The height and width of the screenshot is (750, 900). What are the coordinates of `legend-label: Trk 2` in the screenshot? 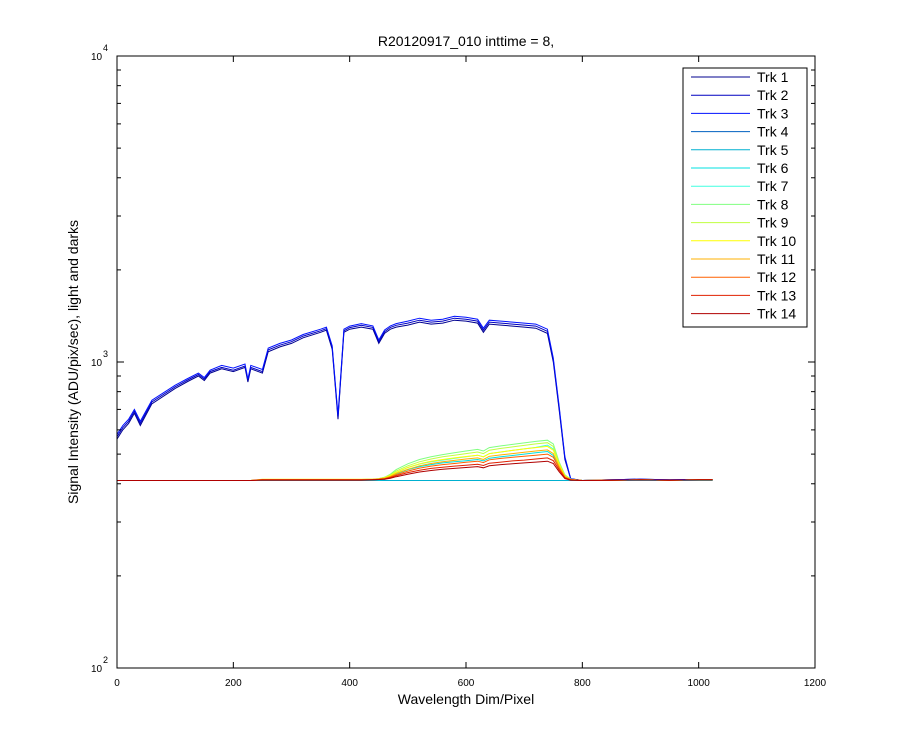 It's located at (773, 95).